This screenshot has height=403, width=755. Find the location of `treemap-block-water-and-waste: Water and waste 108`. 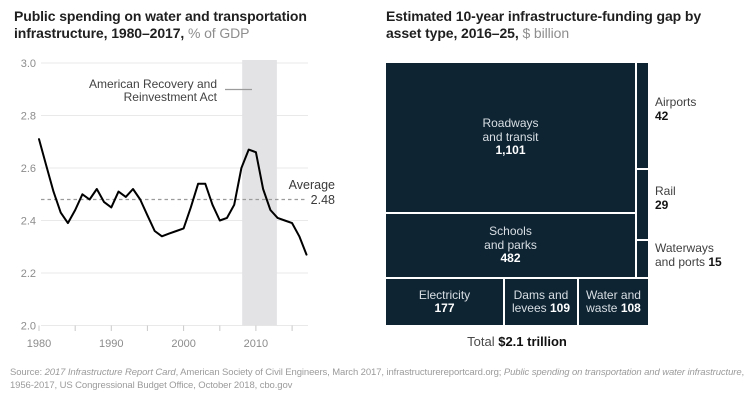

treemap-block-water-and-waste: Water and waste 108 is located at coordinates (613, 302).